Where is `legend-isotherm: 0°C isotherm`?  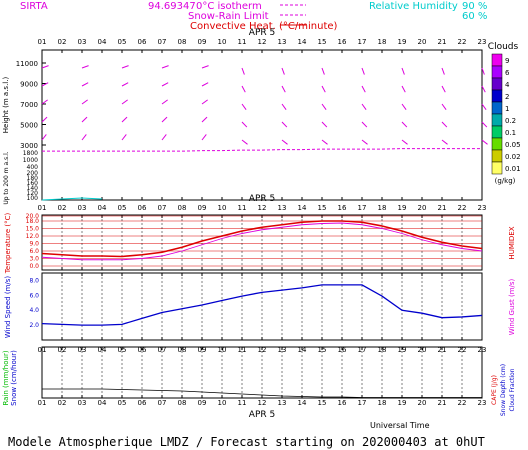 legend-isotherm: 0°C isotherm is located at coordinates (229, 6).